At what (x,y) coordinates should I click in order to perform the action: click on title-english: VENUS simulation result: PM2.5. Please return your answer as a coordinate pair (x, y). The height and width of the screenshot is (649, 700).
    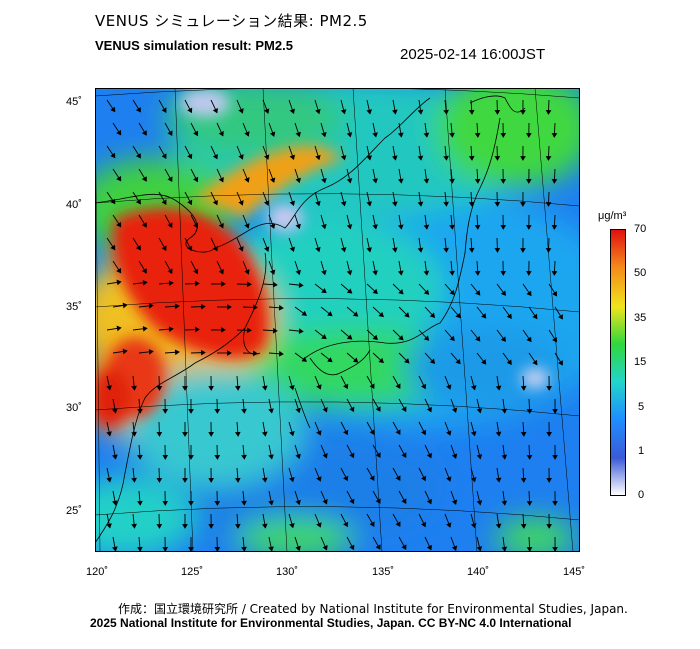
    Looking at the image, I should click on (194, 45).